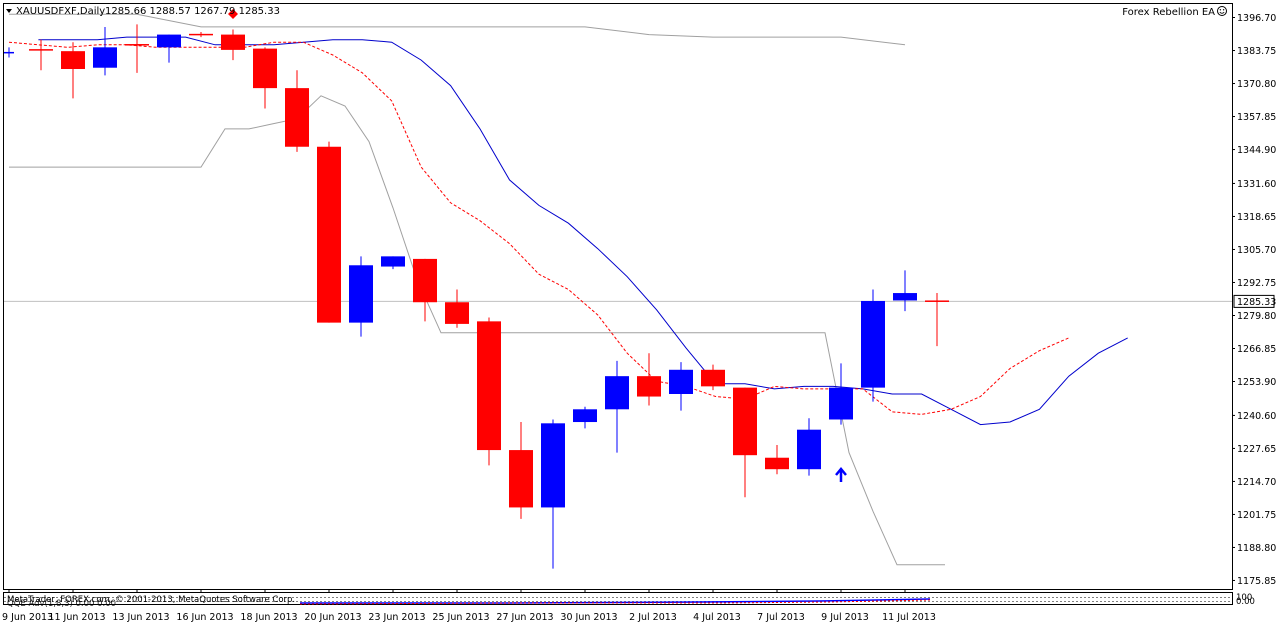  I want to click on x-tick-label: 20 Jun 2013, so click(332, 617).